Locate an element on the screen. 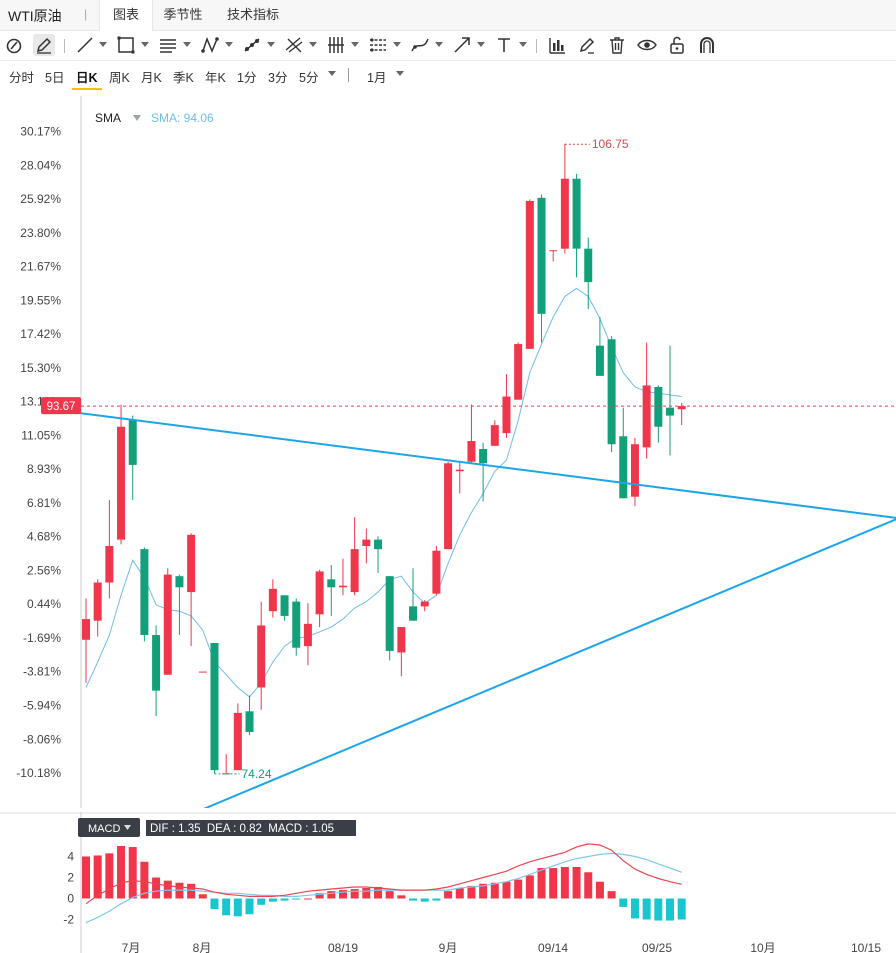  period-5min: 5分 is located at coordinates (309, 78).